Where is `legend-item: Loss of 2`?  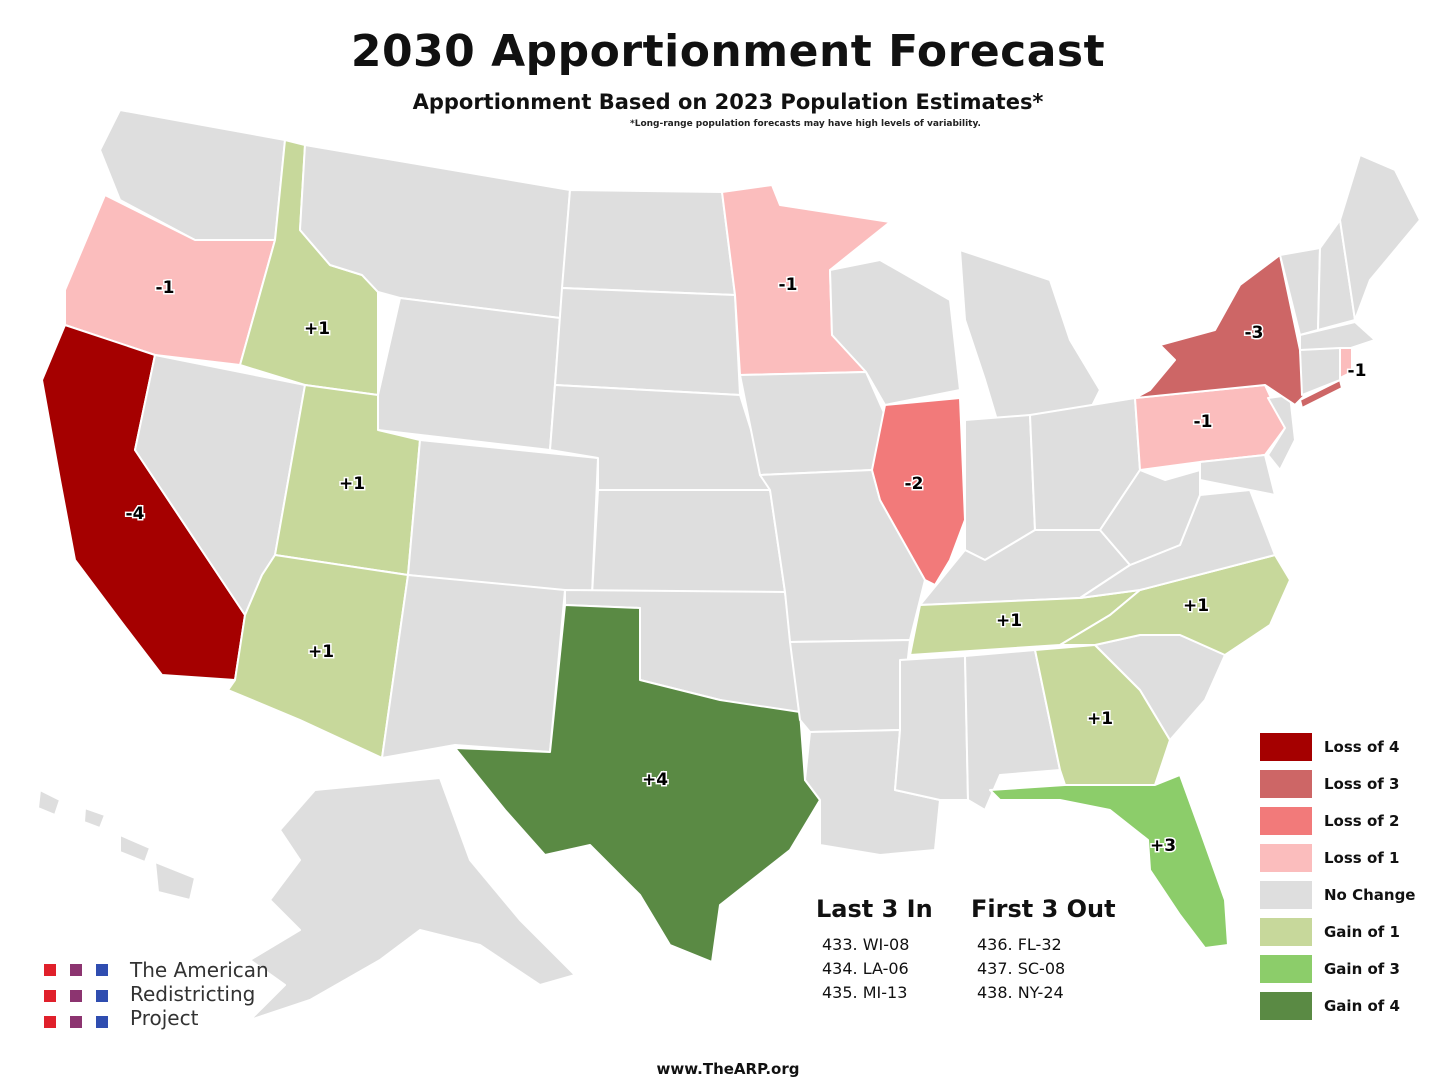
legend-item: Loss of 2 is located at coordinates (1337, 820).